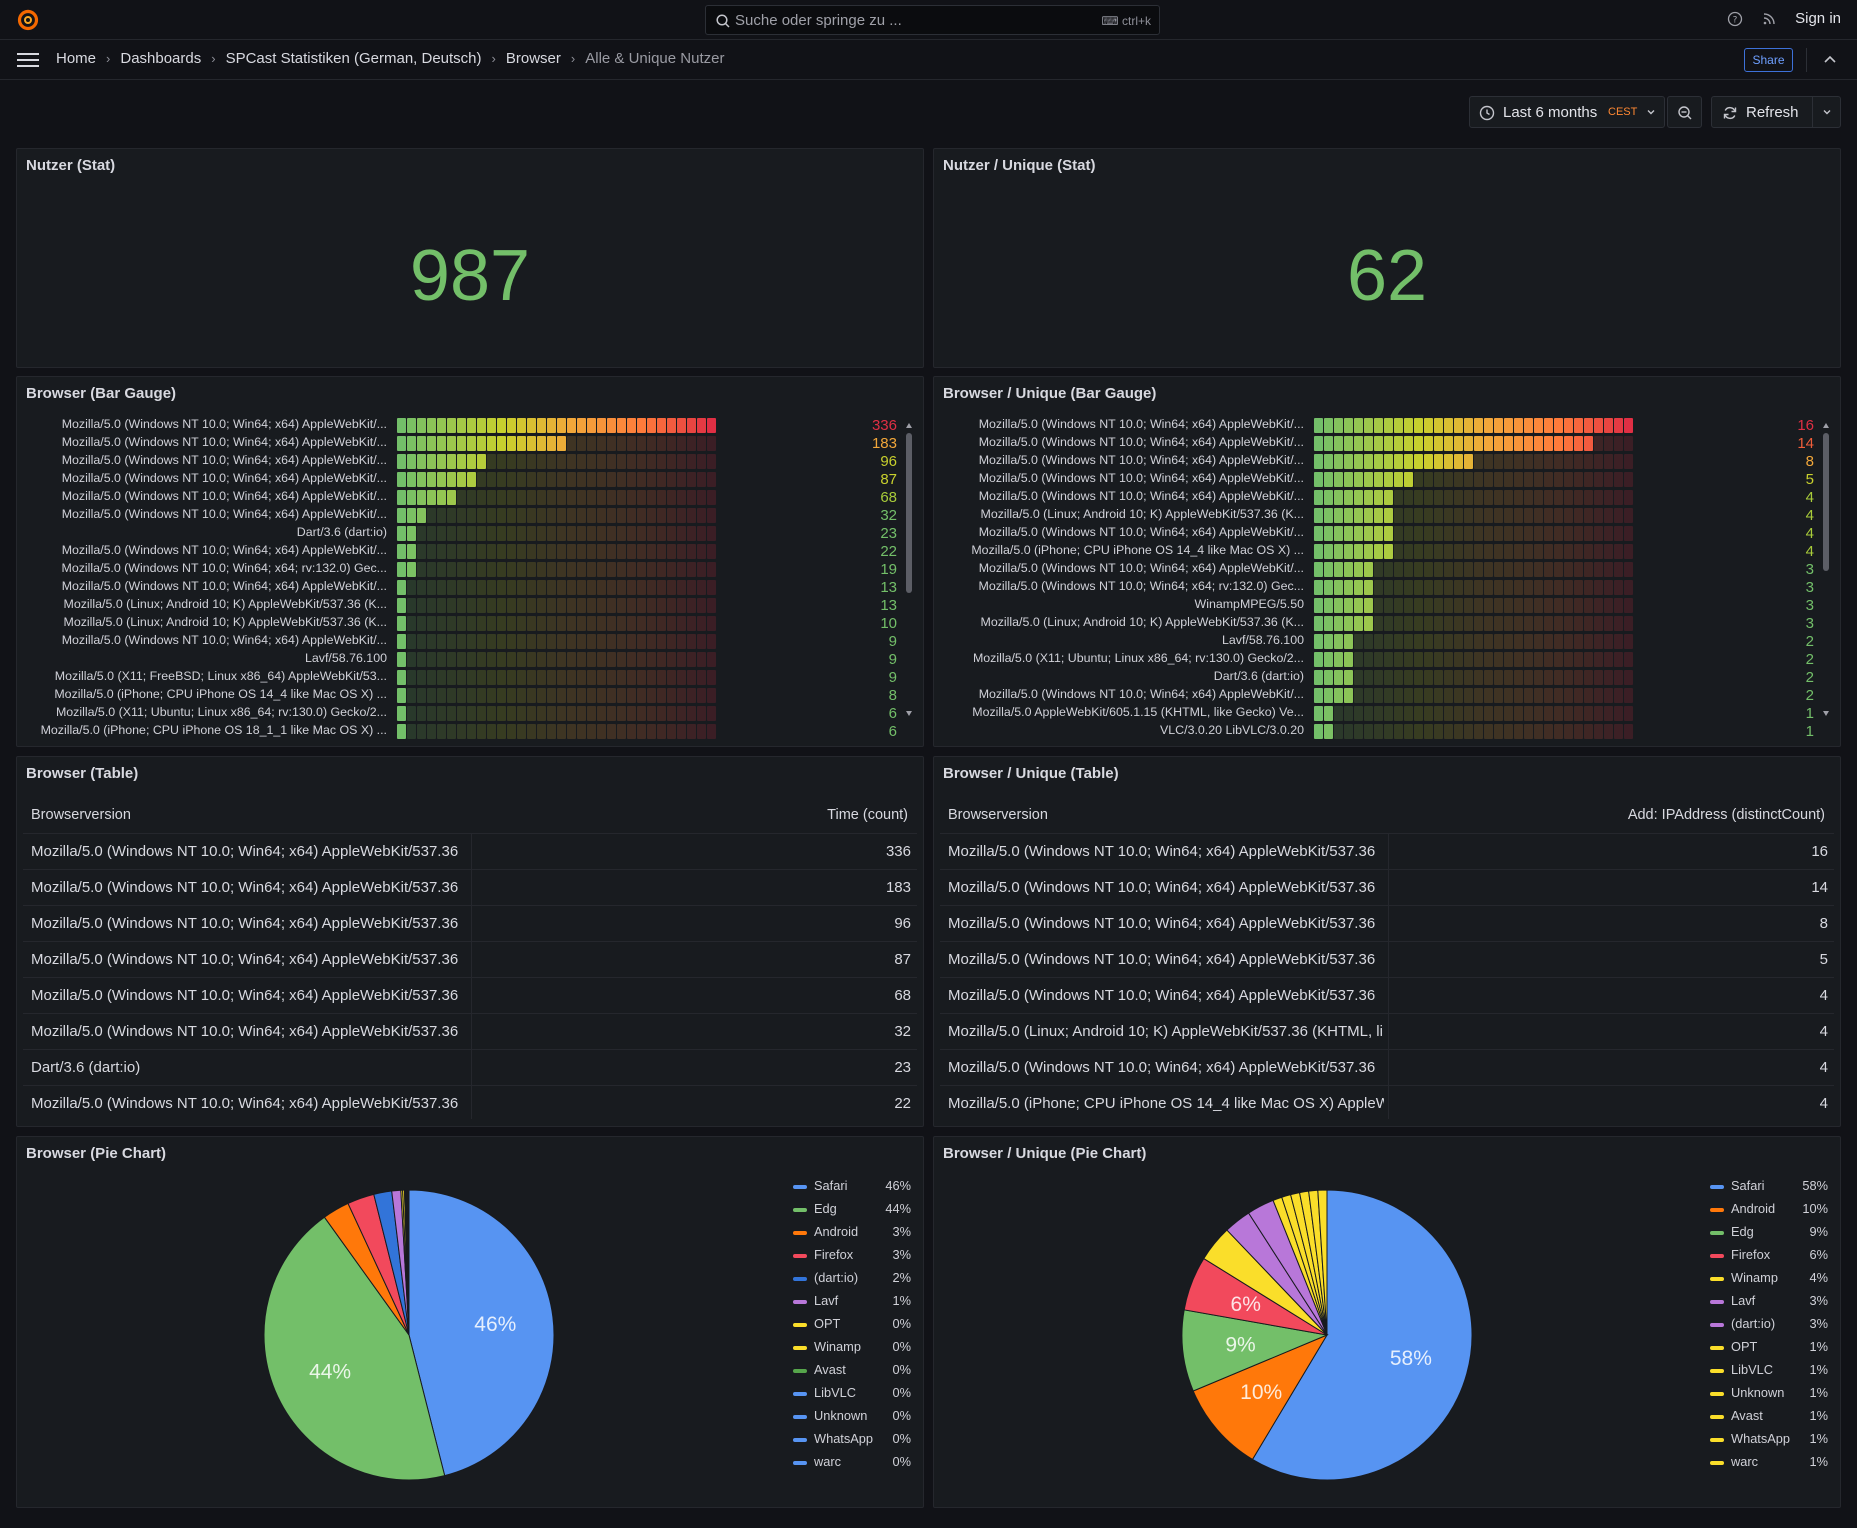  Describe the element at coordinates (1775, 1394) in the screenshot. I see `legend-item: Unknown 1%` at that location.